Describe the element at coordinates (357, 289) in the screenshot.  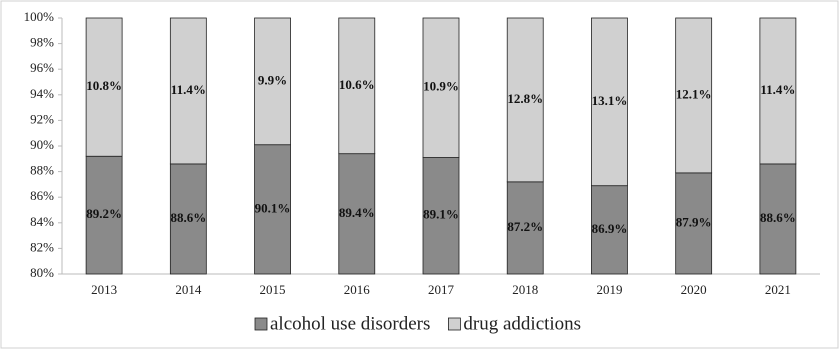
I see `x-tick-label: 2016` at that location.